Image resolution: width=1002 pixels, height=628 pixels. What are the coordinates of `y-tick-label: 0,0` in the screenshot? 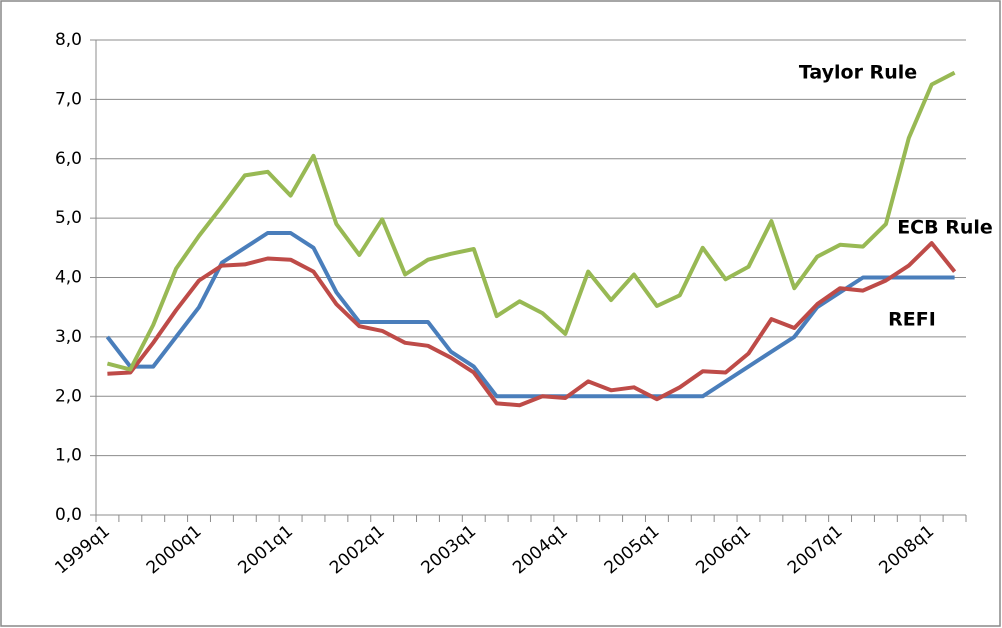 It's located at (68, 515).